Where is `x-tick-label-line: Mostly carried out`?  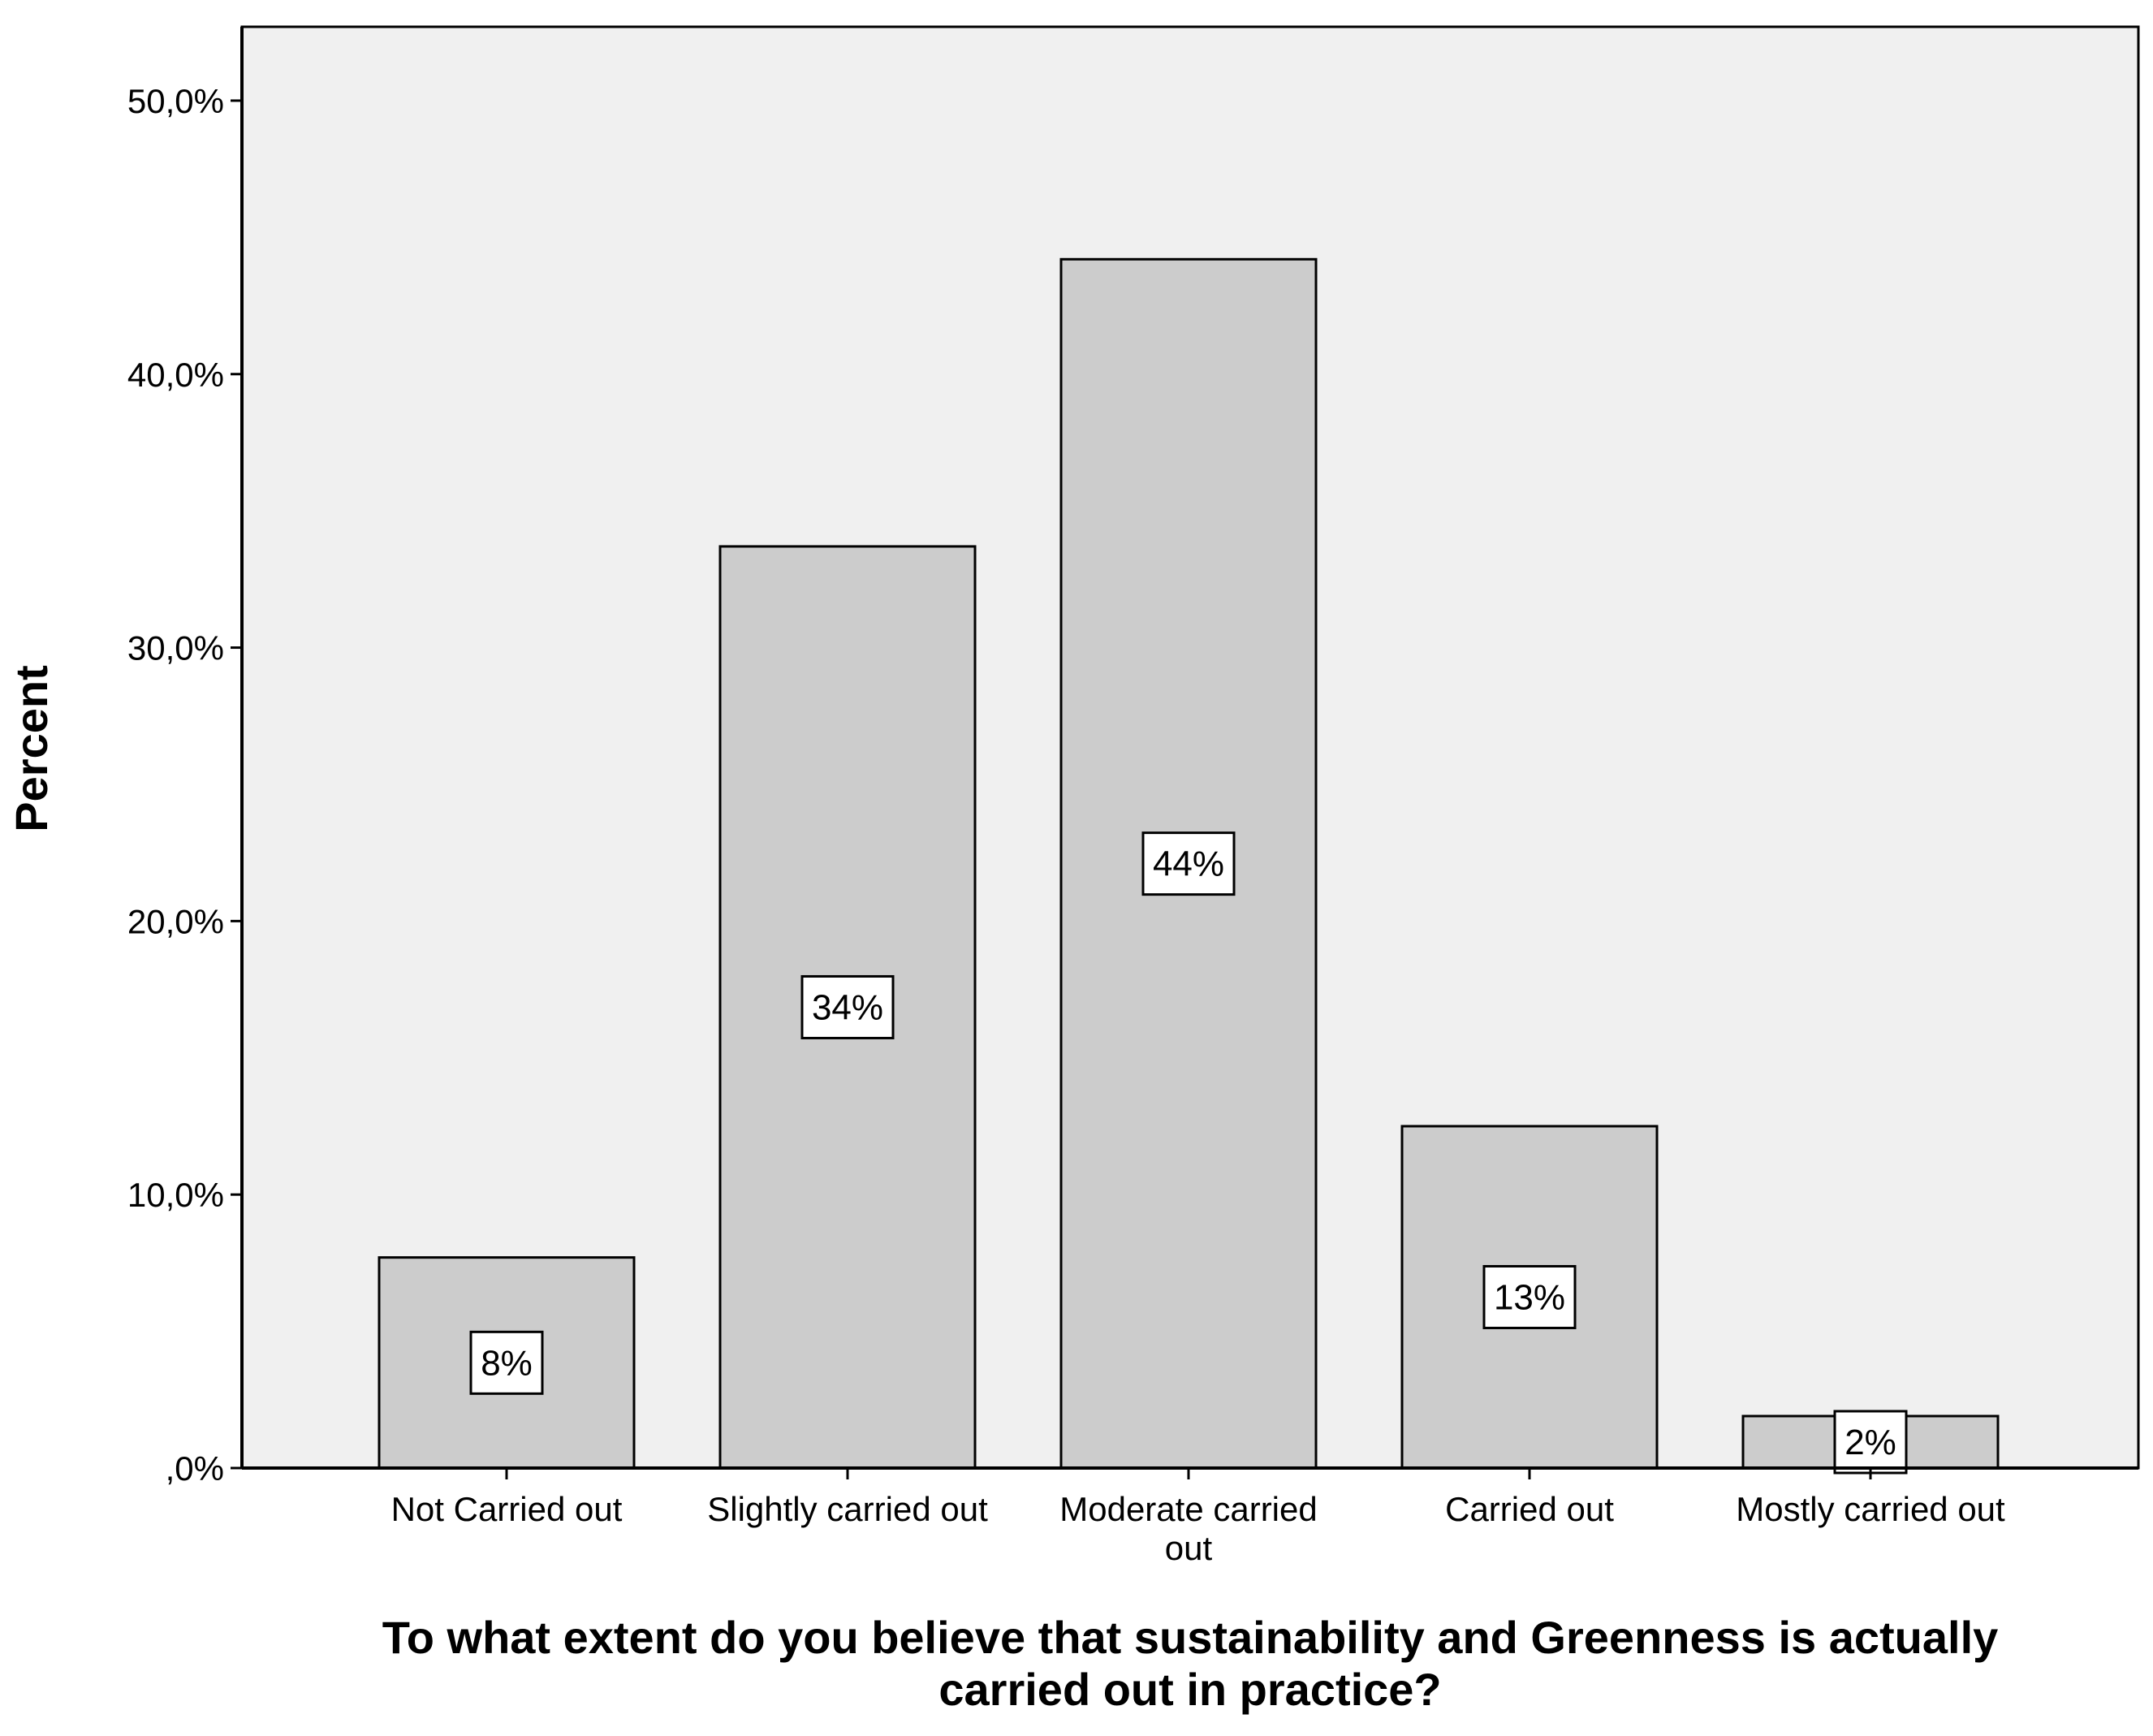
x-tick-label-line: Mostly carried out is located at coordinates (1870, 1509).